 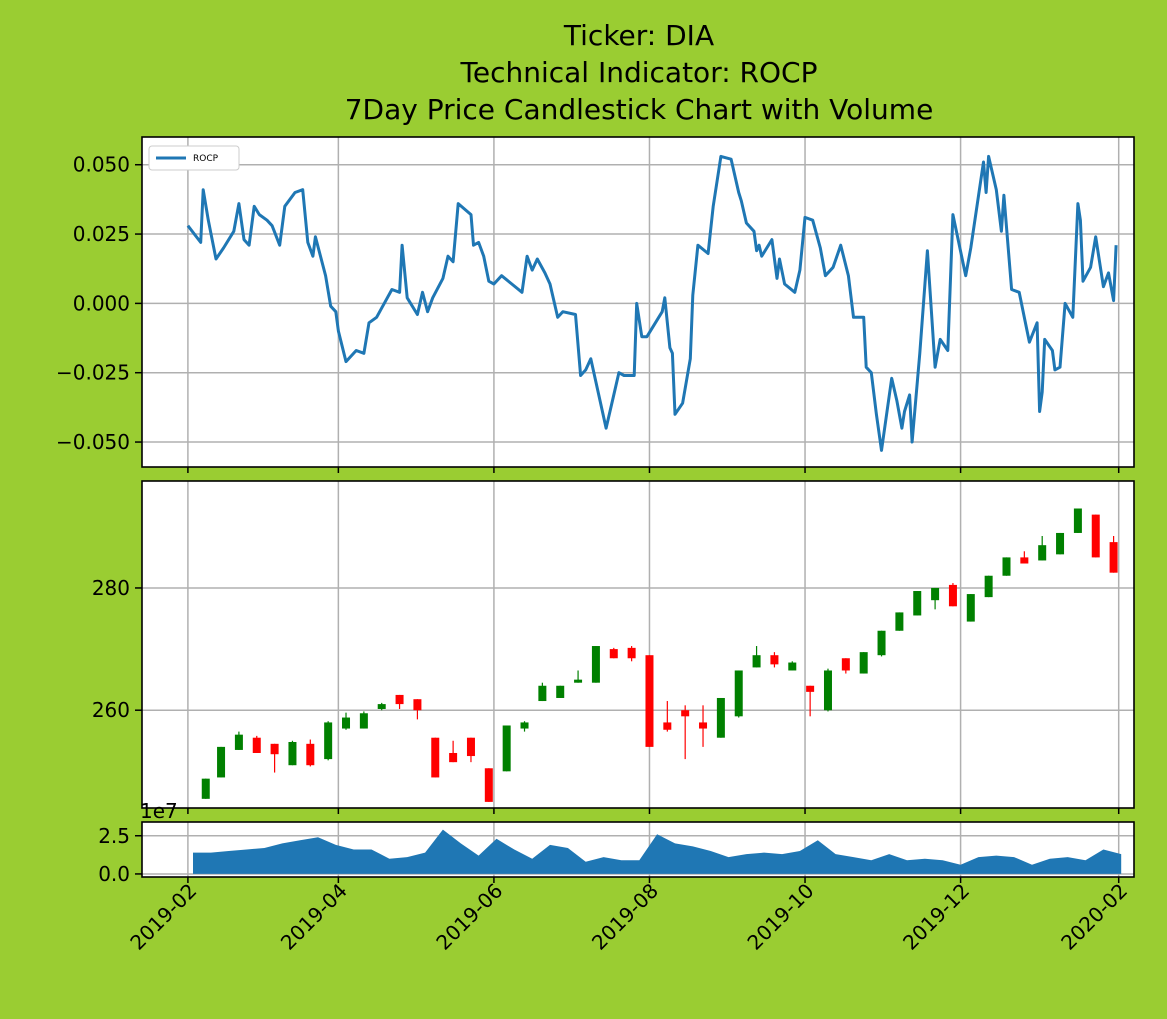 I want to click on y-tick-label: 0.0, so click(x=114, y=874).